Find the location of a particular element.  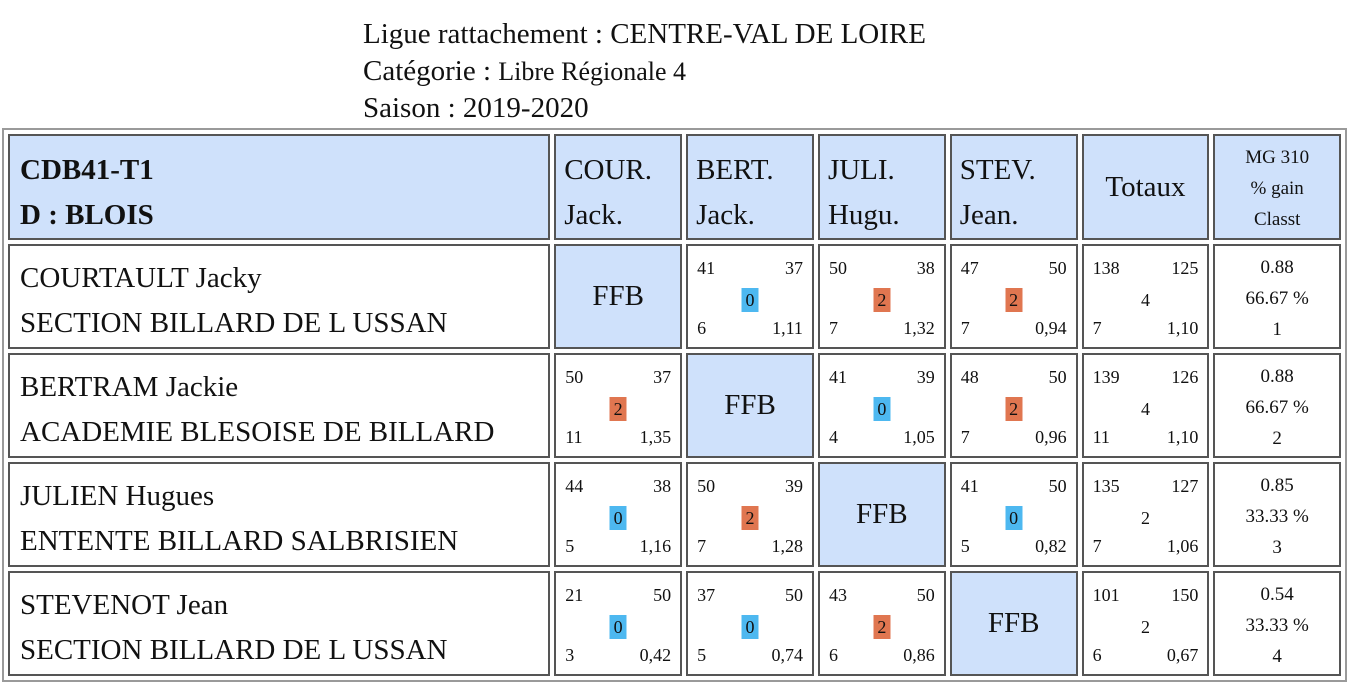

match-cell: 50 39 2 7 1,28 is located at coordinates (750, 514).